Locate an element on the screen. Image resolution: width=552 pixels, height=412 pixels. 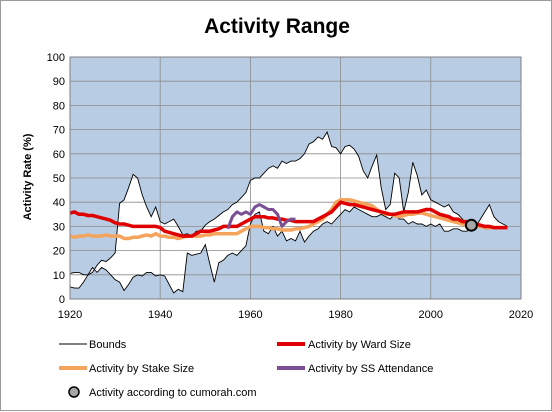
y-tick-label-80: 80 is located at coordinates (59, 106).